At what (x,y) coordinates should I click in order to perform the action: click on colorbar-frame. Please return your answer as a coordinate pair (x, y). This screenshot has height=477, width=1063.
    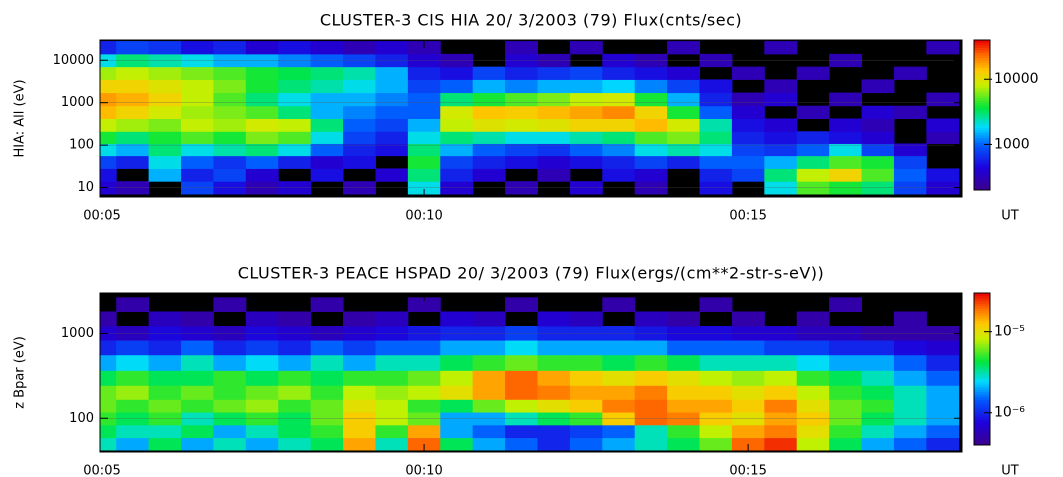
    Looking at the image, I should click on (982, 369).